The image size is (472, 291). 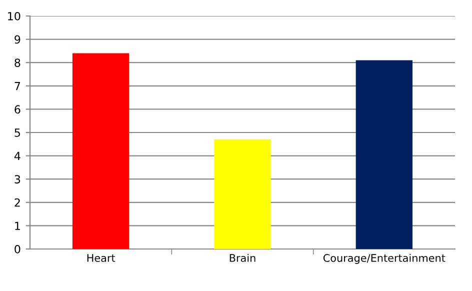 I want to click on y-tick-label: 7, so click(x=17, y=86).